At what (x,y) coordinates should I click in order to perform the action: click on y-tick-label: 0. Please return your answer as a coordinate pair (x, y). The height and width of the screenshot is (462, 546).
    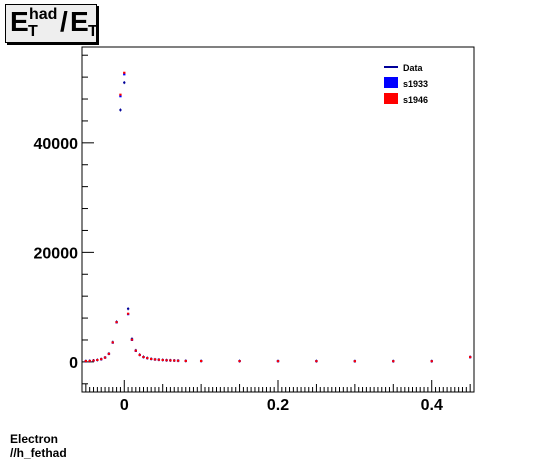
    Looking at the image, I should click on (73, 363).